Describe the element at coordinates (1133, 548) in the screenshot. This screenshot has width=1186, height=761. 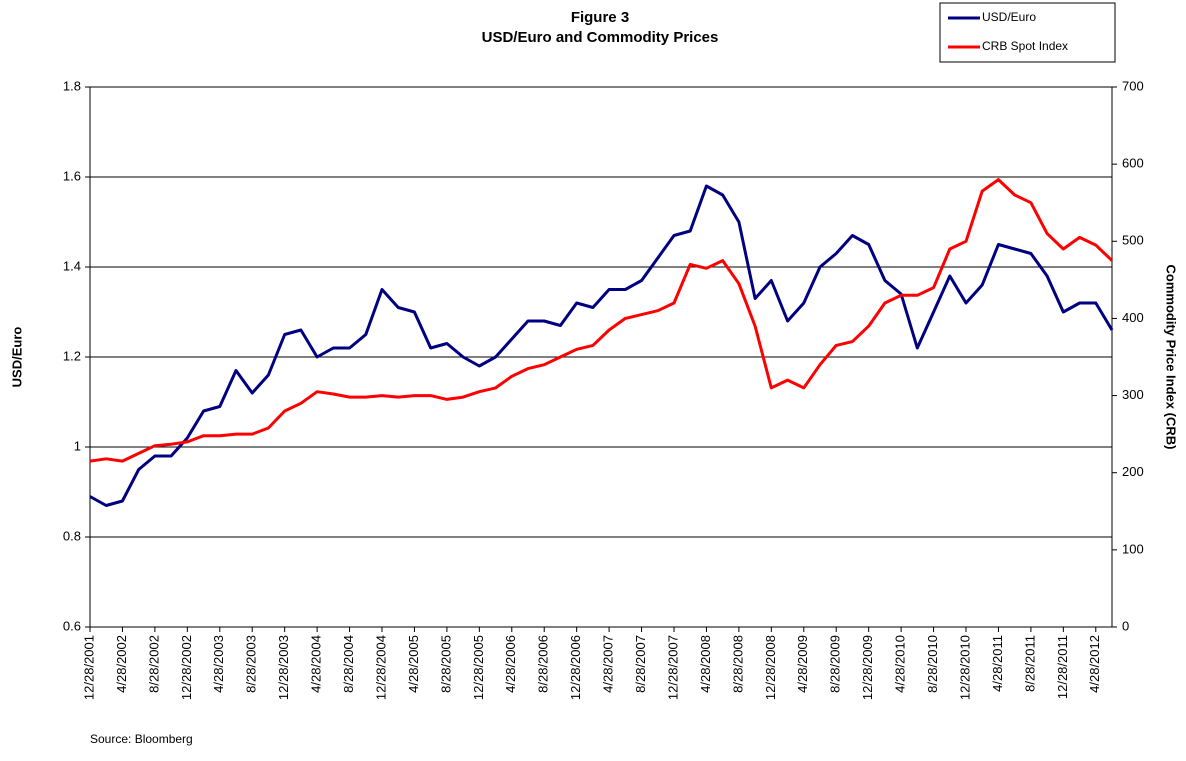
I see `y2-tick-label: 100` at that location.